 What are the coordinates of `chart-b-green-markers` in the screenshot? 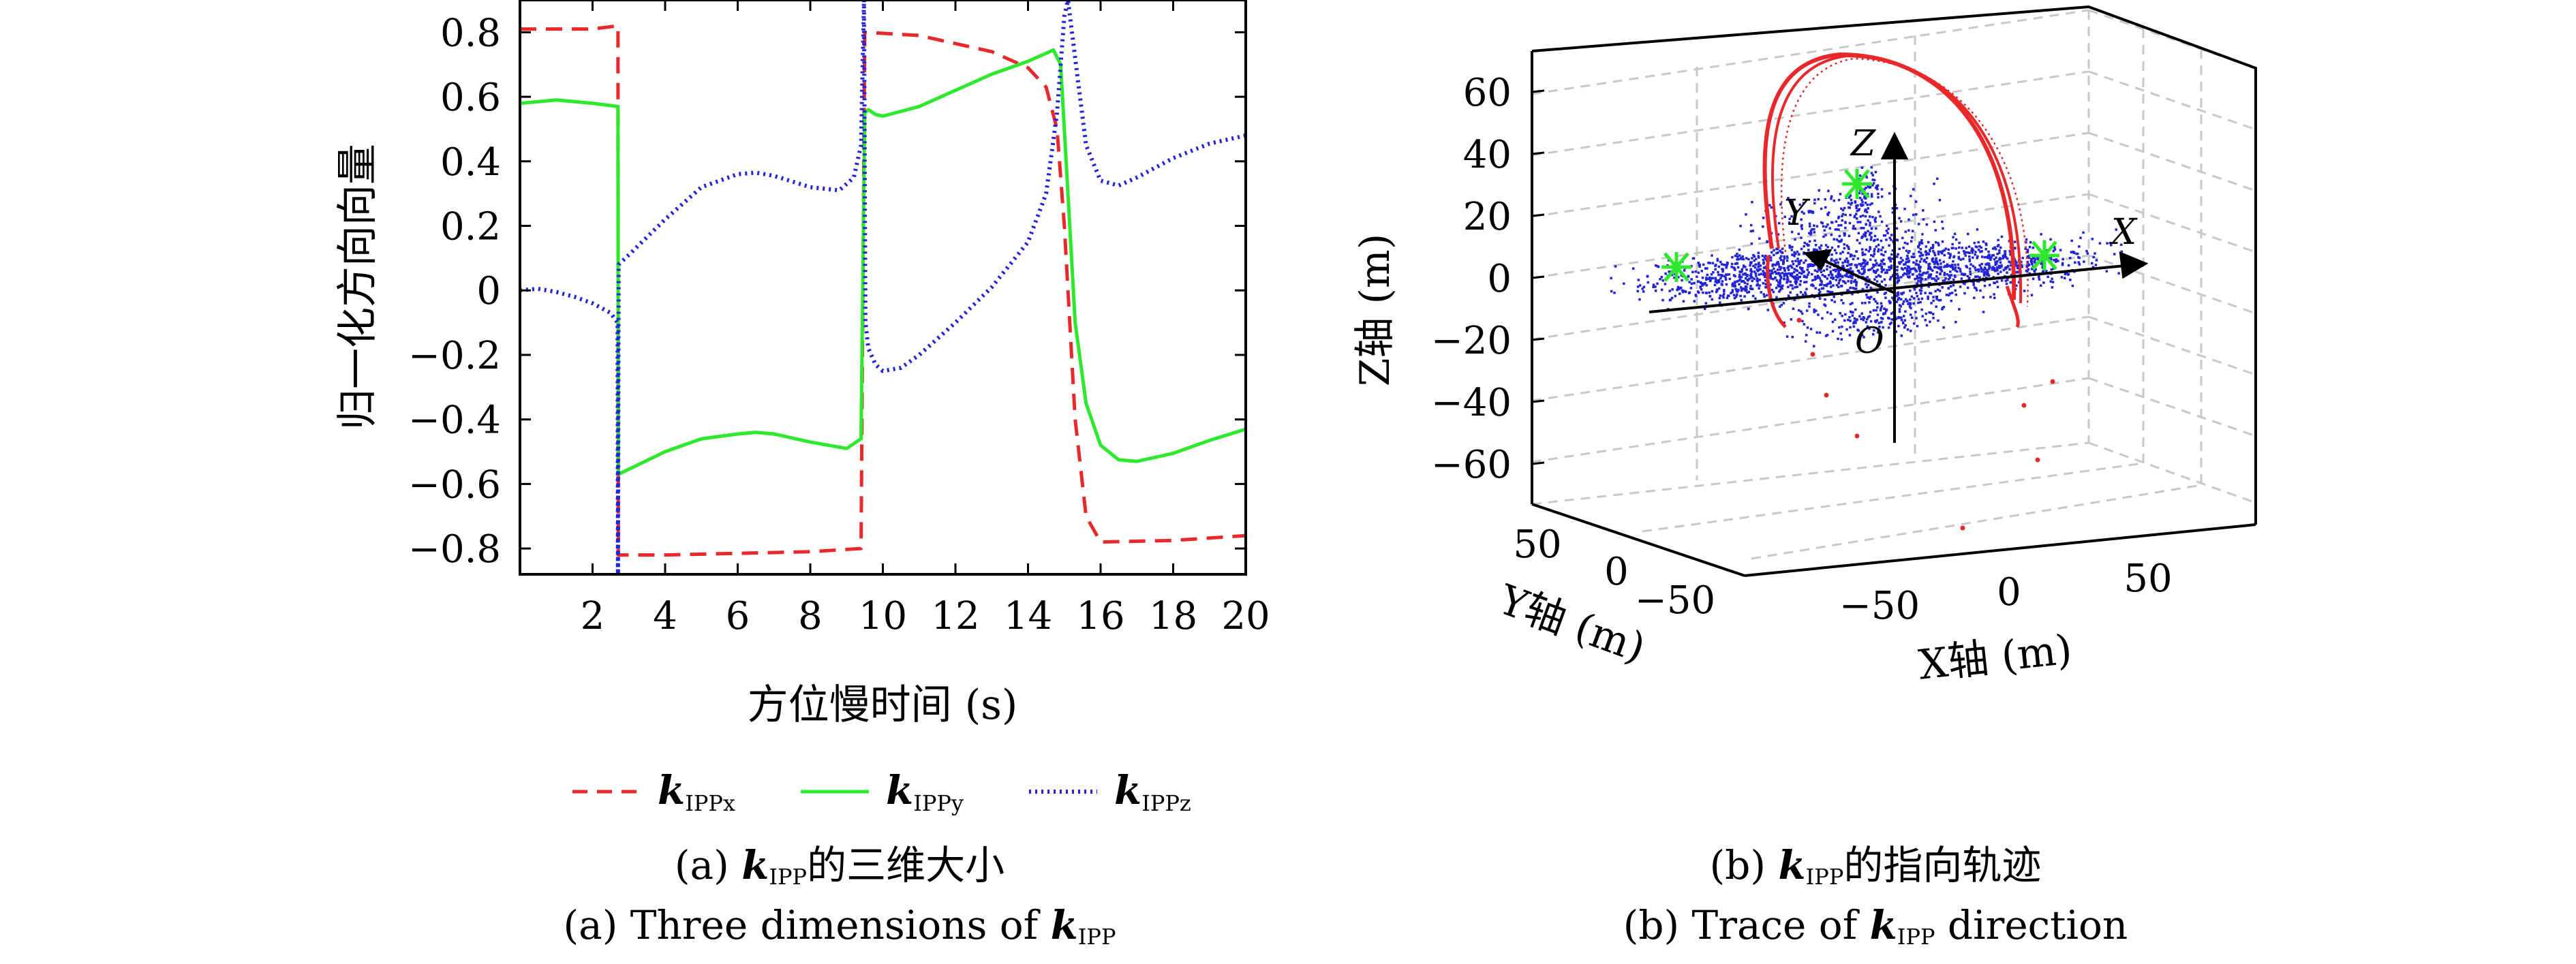 It's located at (1860, 225).